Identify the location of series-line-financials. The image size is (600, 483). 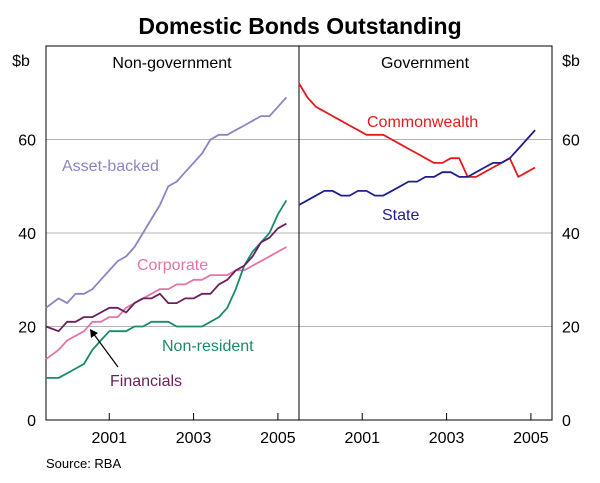
(166, 277).